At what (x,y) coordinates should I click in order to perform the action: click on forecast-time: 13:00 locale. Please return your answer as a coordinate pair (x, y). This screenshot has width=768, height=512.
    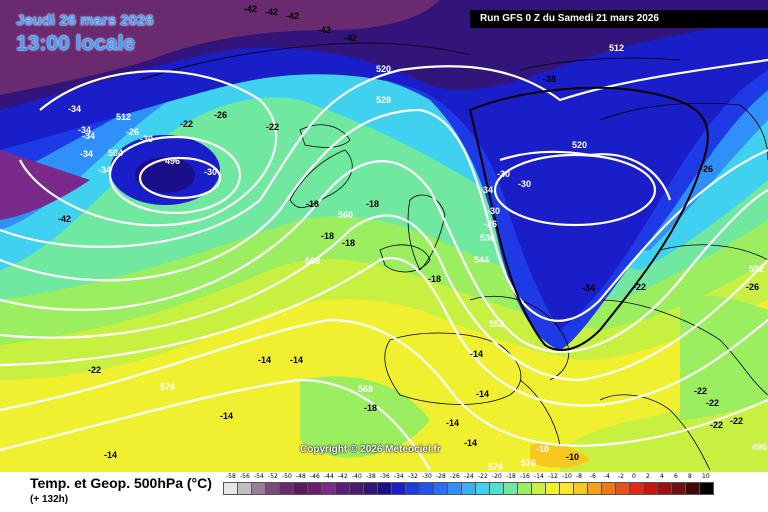
    Looking at the image, I should click on (76, 43).